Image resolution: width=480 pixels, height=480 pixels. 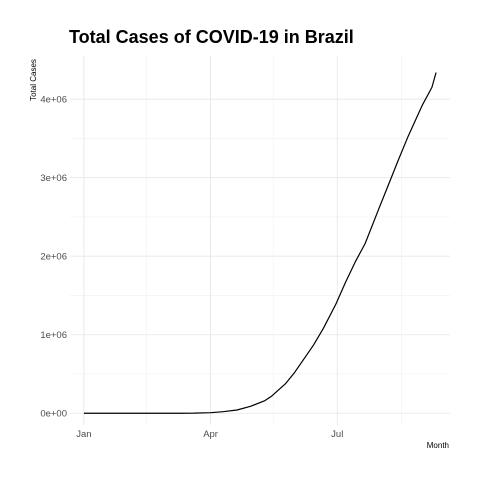 What do you see at coordinates (83, 434) in the screenshot?
I see `x-tick-label: Jan` at bounding box center [83, 434].